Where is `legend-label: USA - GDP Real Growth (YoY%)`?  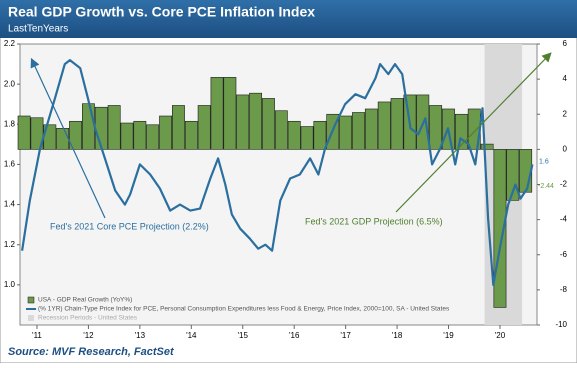
legend-label: USA - GDP Real Growth (YoY%) is located at coordinates (85, 300).